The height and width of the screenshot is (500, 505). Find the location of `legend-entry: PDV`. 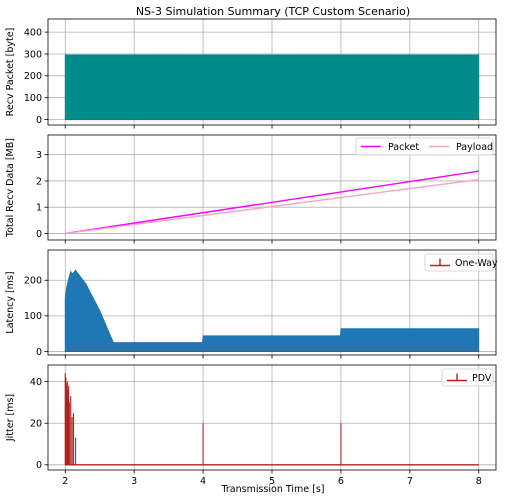

legend-entry: PDV is located at coordinates (482, 378).